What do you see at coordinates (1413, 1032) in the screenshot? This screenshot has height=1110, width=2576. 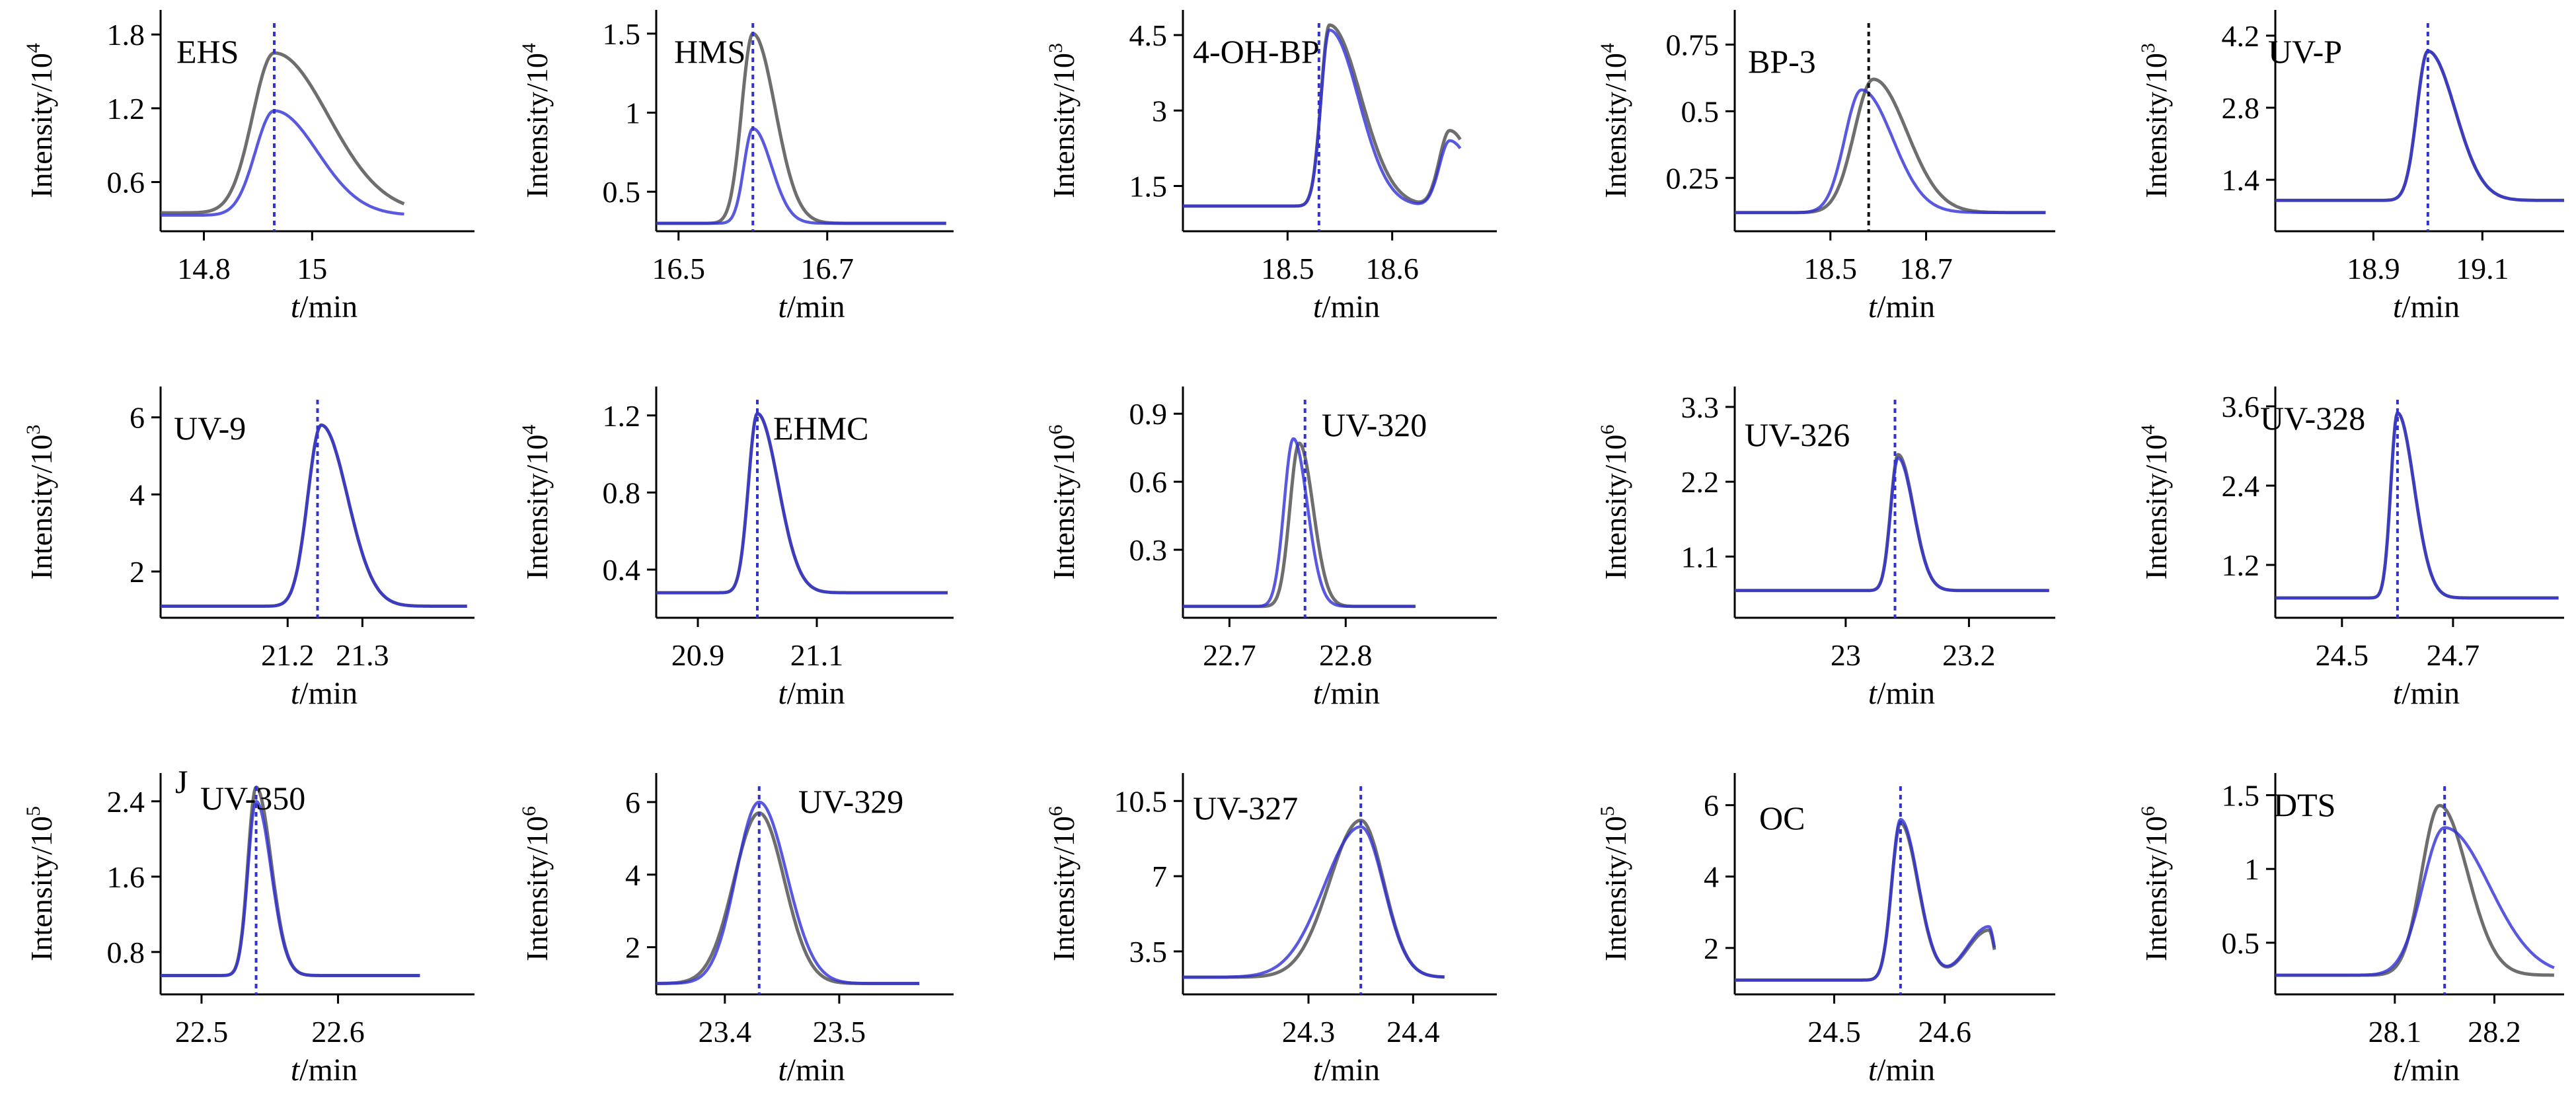 I see `x-tick-label: 24.4` at bounding box center [1413, 1032].